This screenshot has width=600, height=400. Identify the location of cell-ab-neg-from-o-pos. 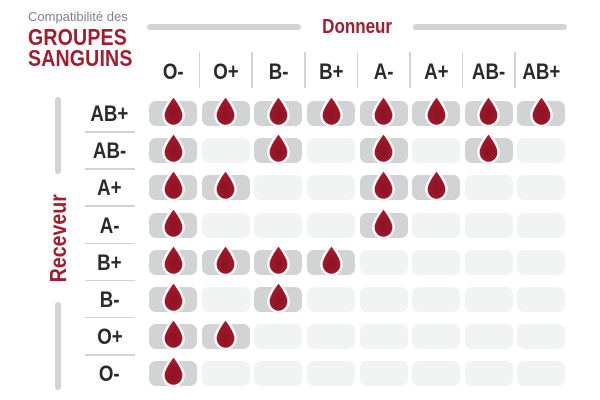
(225, 151).